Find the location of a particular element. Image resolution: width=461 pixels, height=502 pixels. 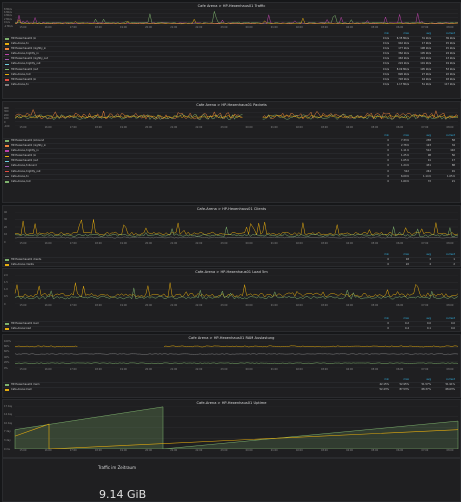

legend-row: HP-Hexenhaus01 load 0 0.2 0.0 0.0 is located at coordinates (231, 323).